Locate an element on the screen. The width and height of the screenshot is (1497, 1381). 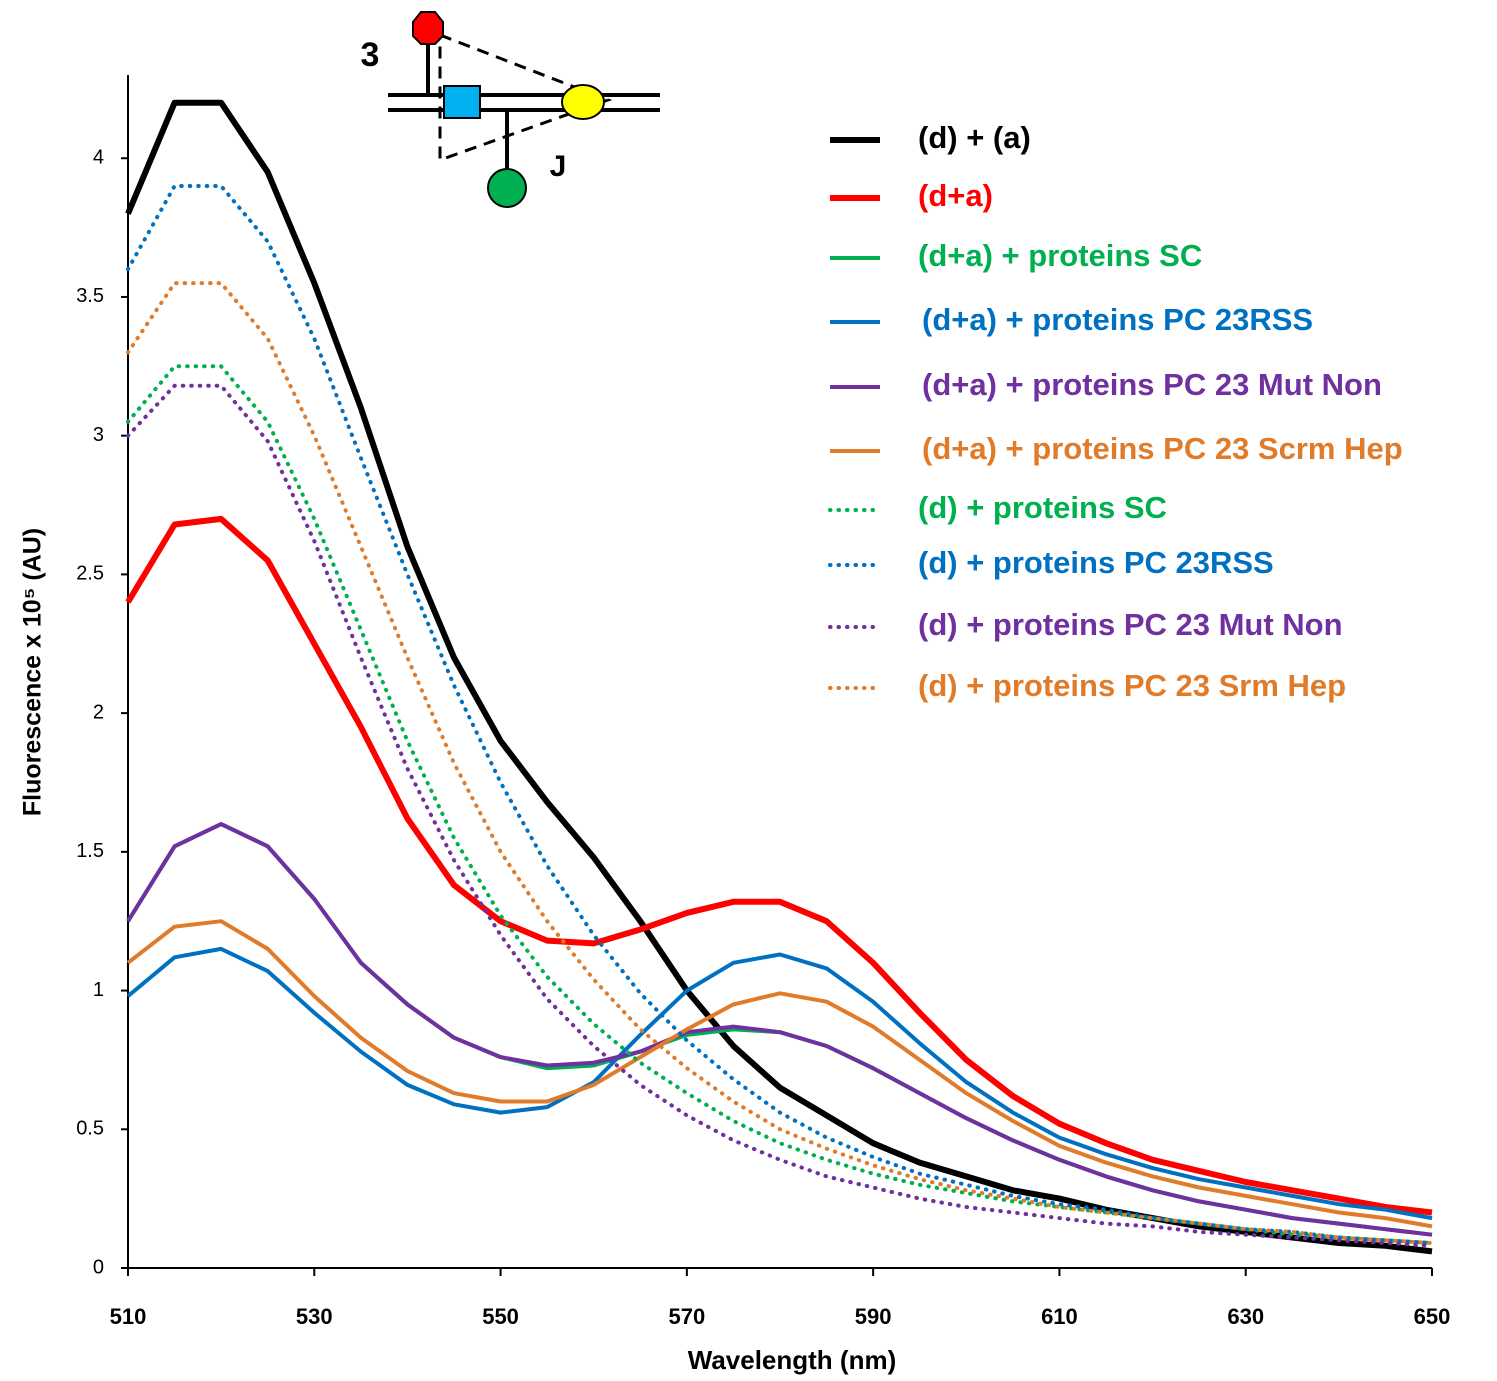
x-tick-label: 510 is located at coordinates (128, 1316).